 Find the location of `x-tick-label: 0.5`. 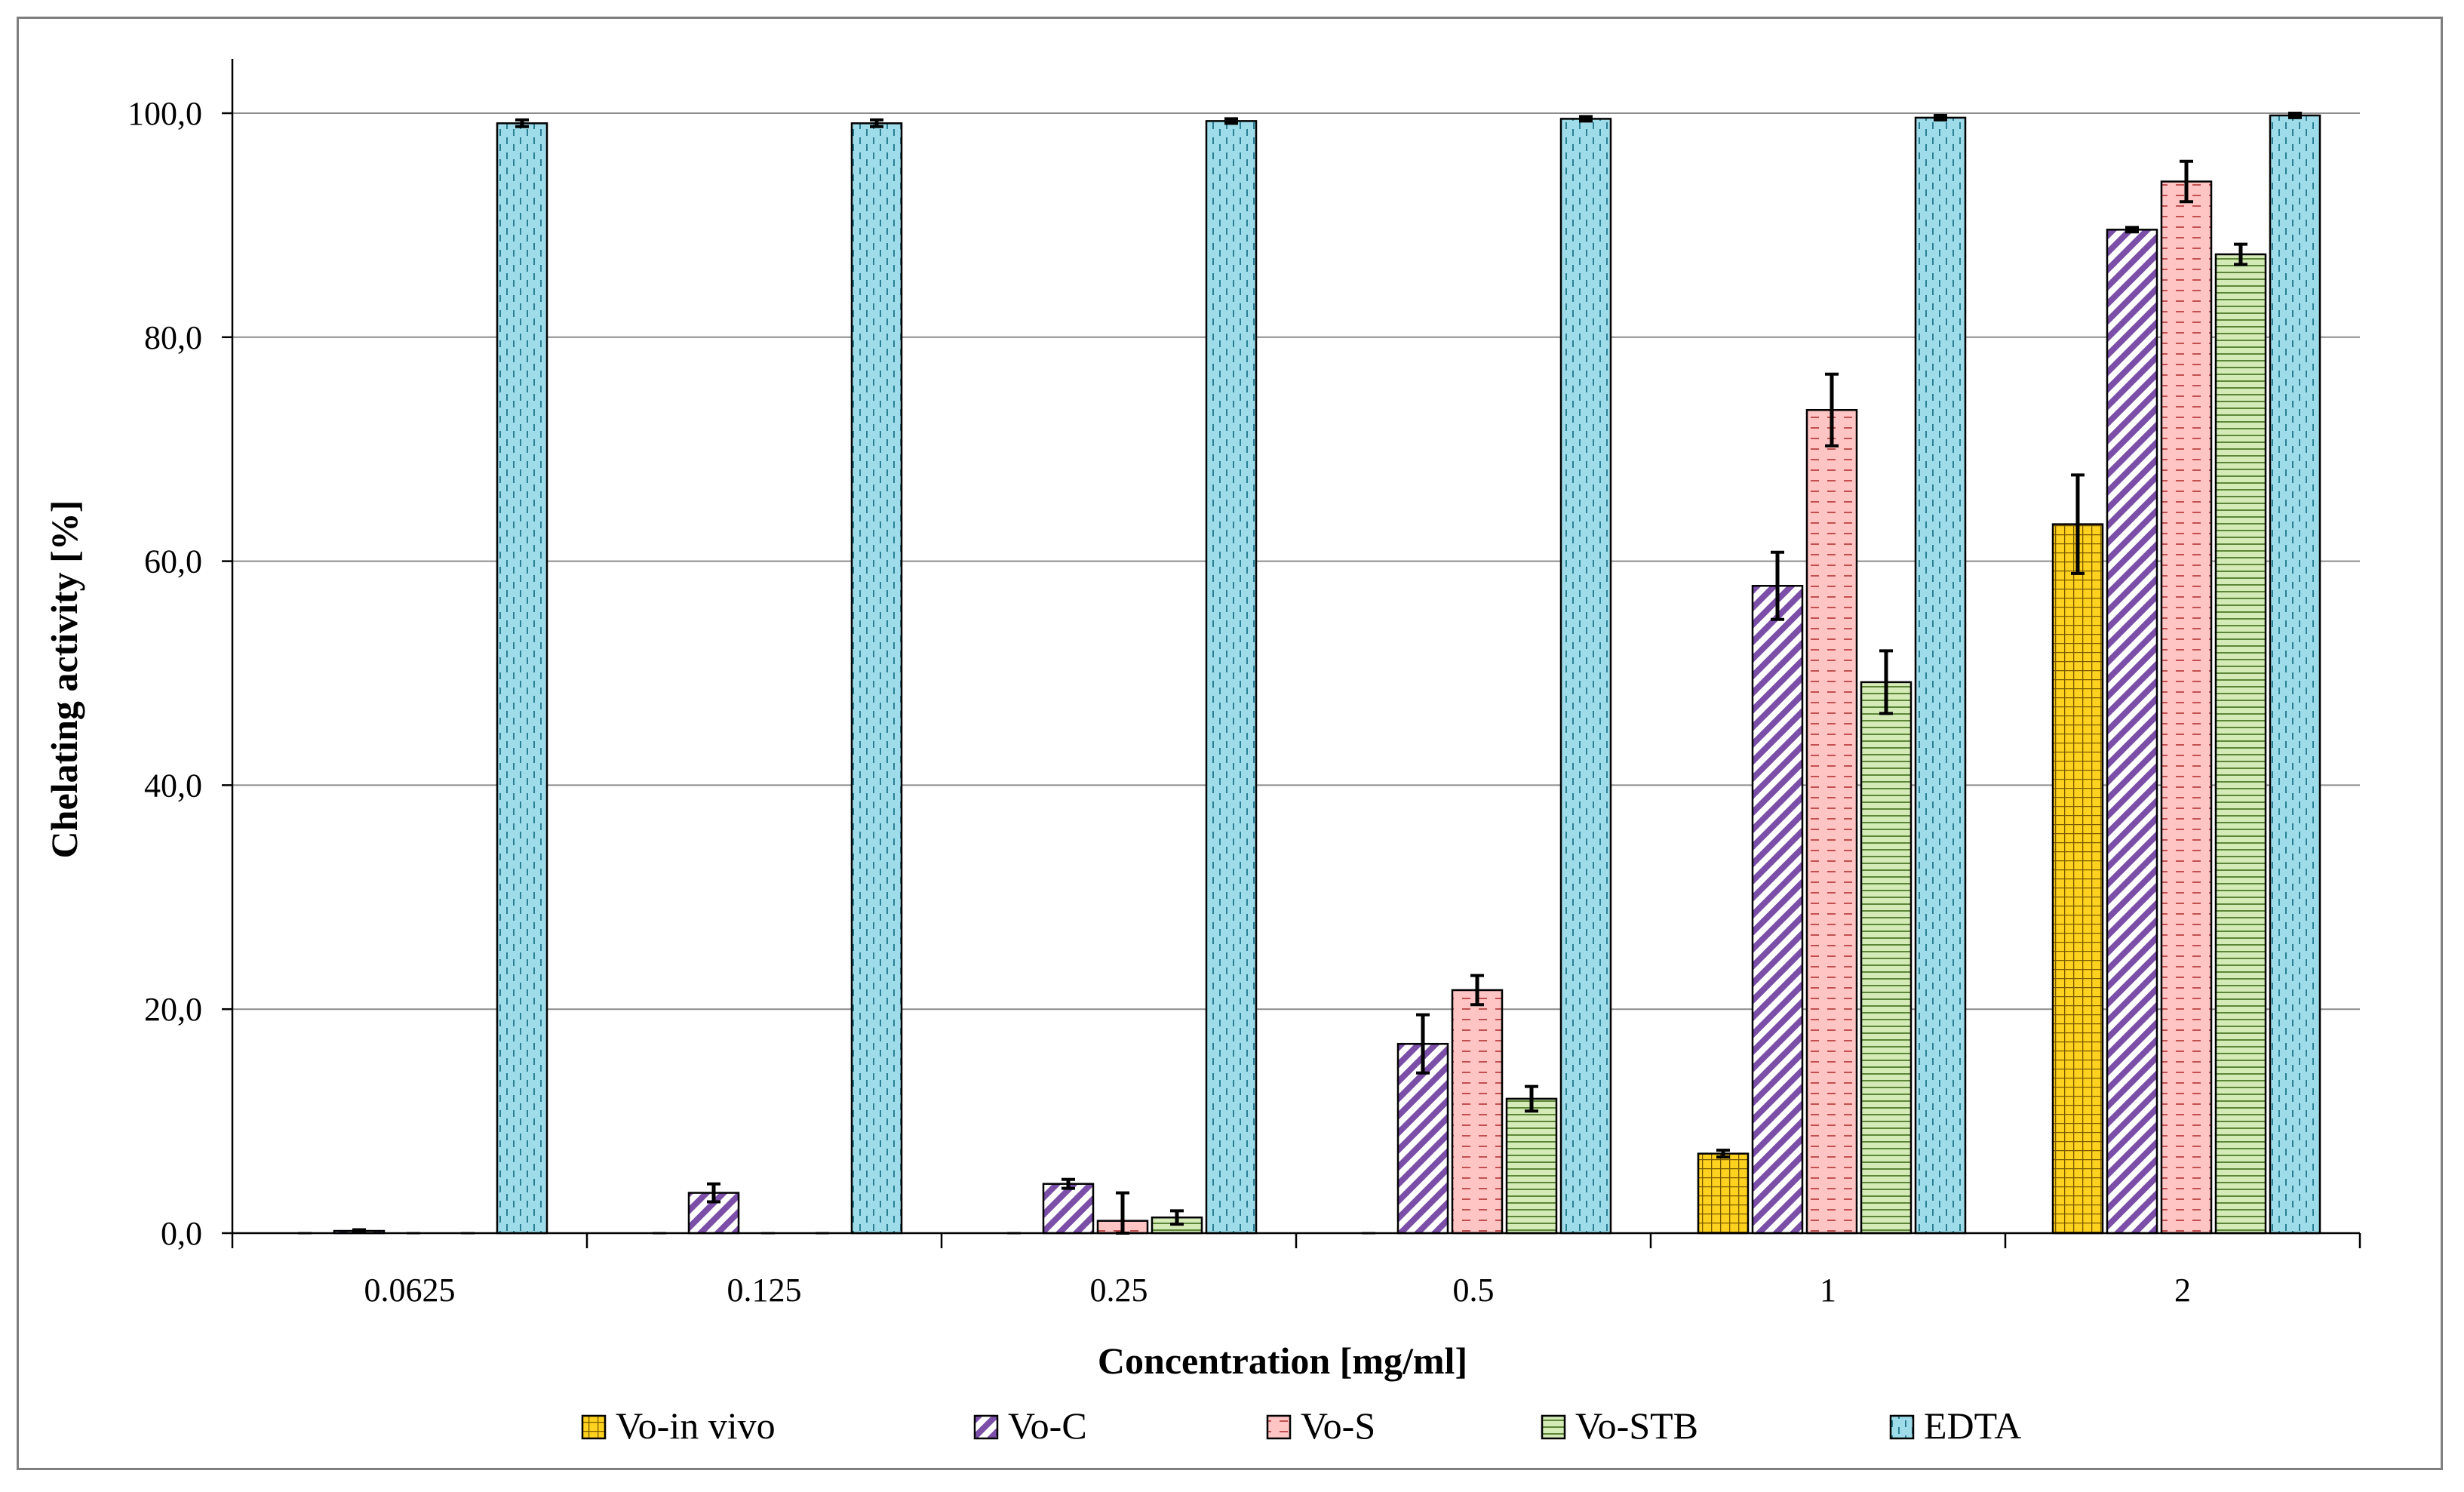

x-tick-label: 0.5 is located at coordinates (1474, 1290).